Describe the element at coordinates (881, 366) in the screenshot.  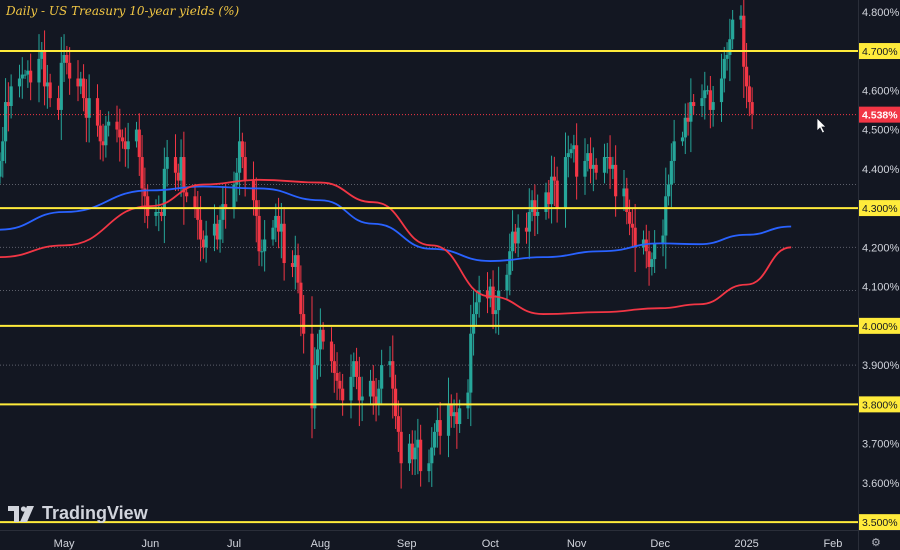
I see `y-tick-label: 3.900%` at that location.